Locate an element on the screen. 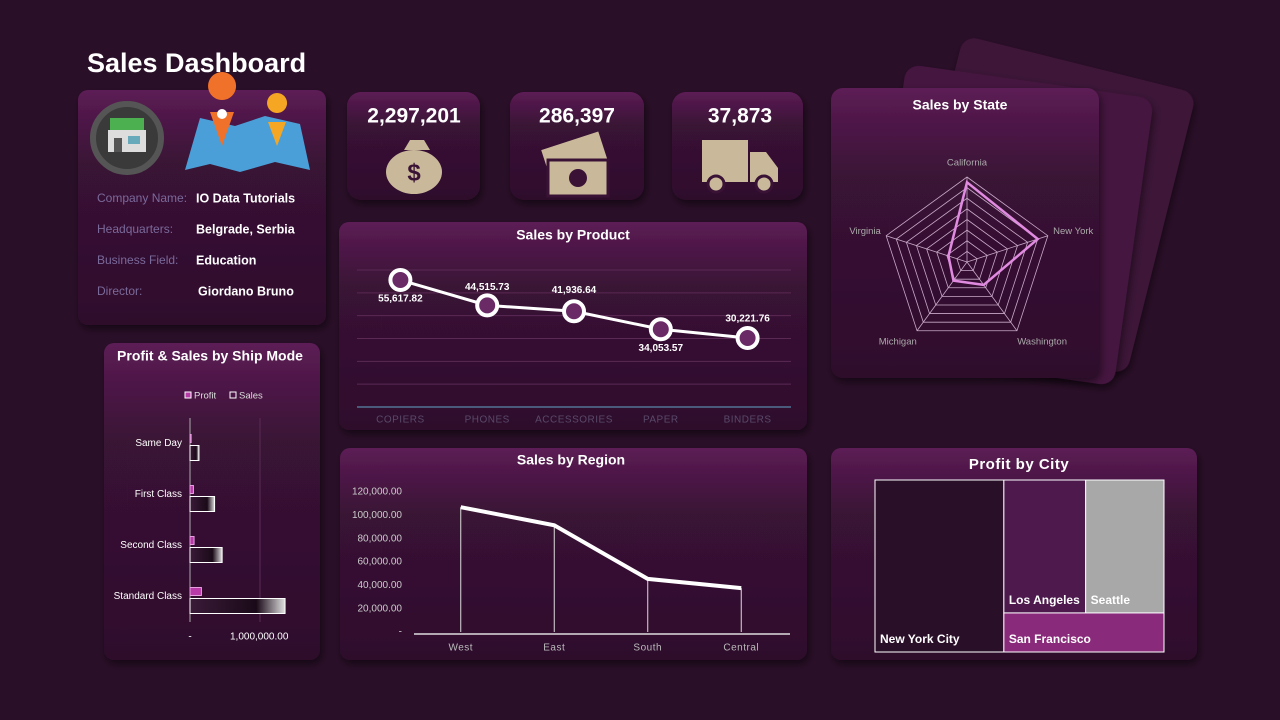  chart-title: Sales by State is located at coordinates (960, 105).